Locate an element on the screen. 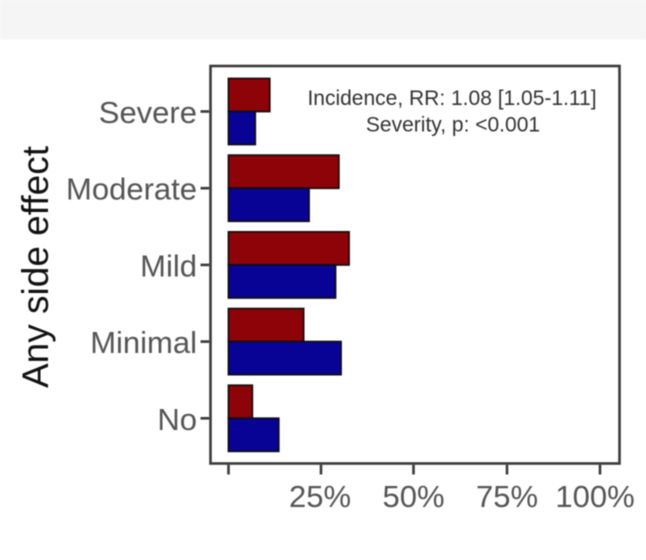 This screenshot has height=560, width=646. svg-text: Severity, p: <0.001 is located at coordinates (453, 125).